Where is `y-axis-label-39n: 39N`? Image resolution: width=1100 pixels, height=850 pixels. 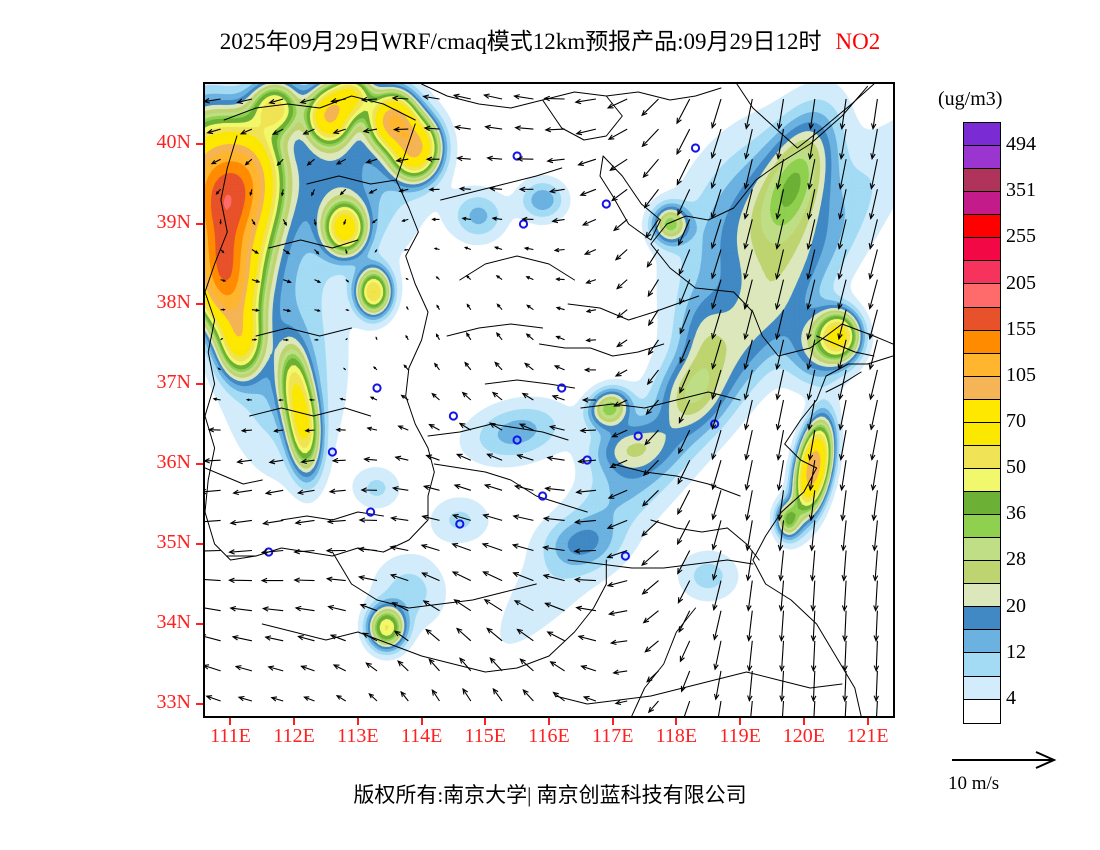
y-axis-label-39n: 39N is located at coordinates (156, 222).